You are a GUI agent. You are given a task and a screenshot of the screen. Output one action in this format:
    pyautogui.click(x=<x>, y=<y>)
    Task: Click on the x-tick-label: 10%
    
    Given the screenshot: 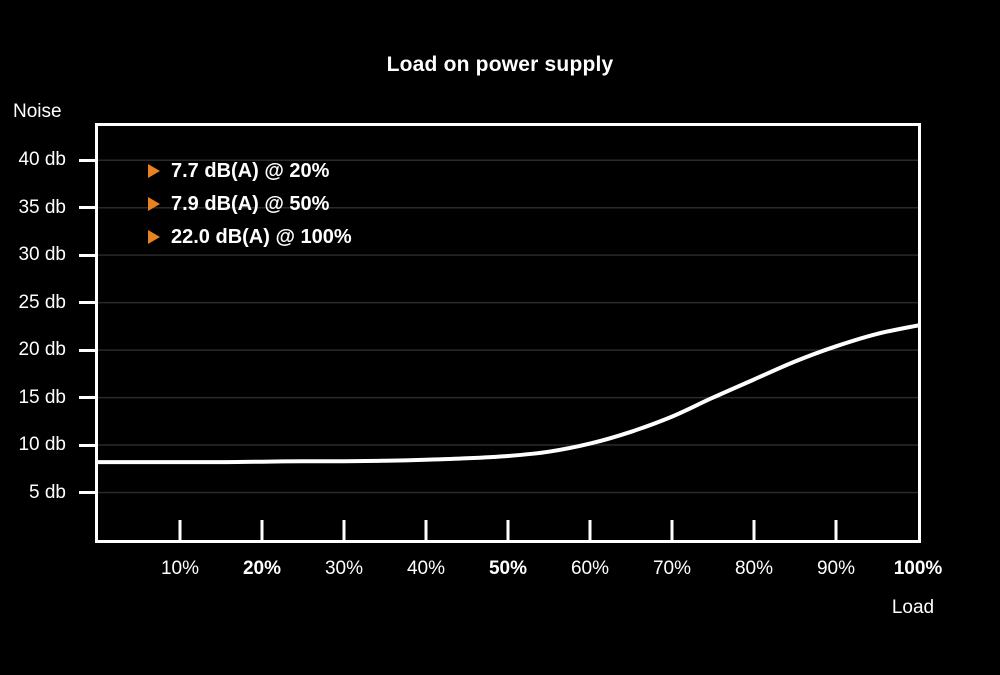 What is the action you would take?
    pyautogui.click(x=180, y=568)
    